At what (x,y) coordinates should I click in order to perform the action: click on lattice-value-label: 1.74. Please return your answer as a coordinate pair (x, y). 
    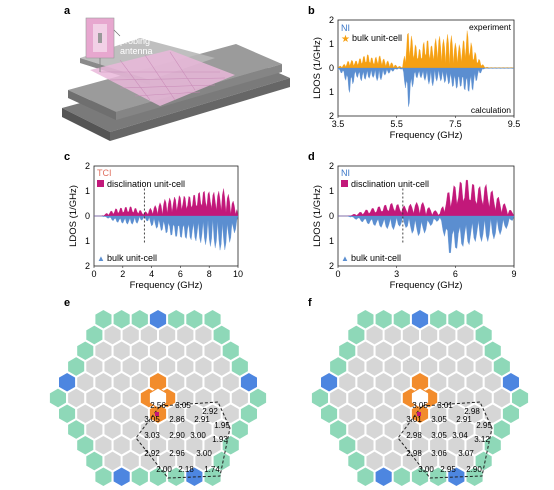
    Looking at the image, I should click on (212, 469).